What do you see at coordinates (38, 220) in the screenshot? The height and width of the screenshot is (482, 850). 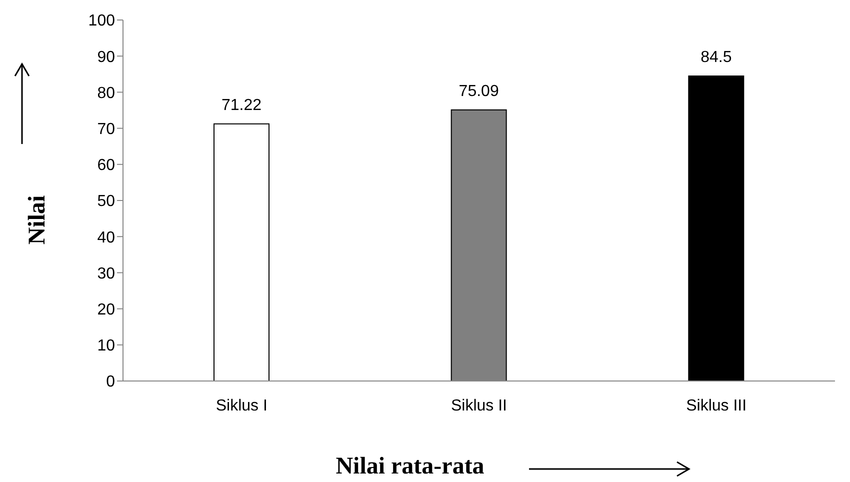 I see `y-axis-title: Nilai` at bounding box center [38, 220].